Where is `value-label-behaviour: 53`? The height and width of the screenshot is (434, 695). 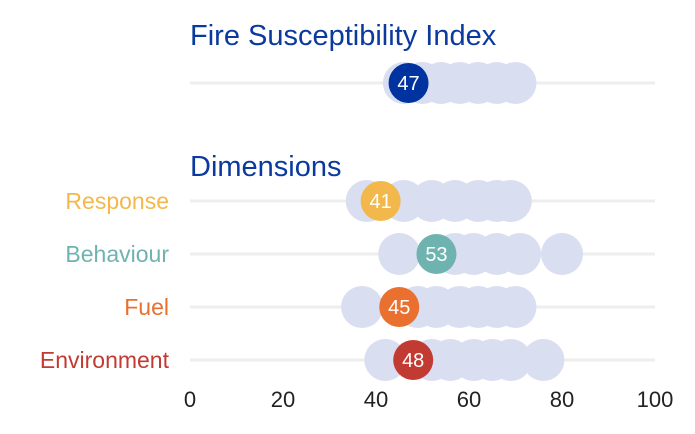
value-label-behaviour: 53 is located at coordinates (436, 255).